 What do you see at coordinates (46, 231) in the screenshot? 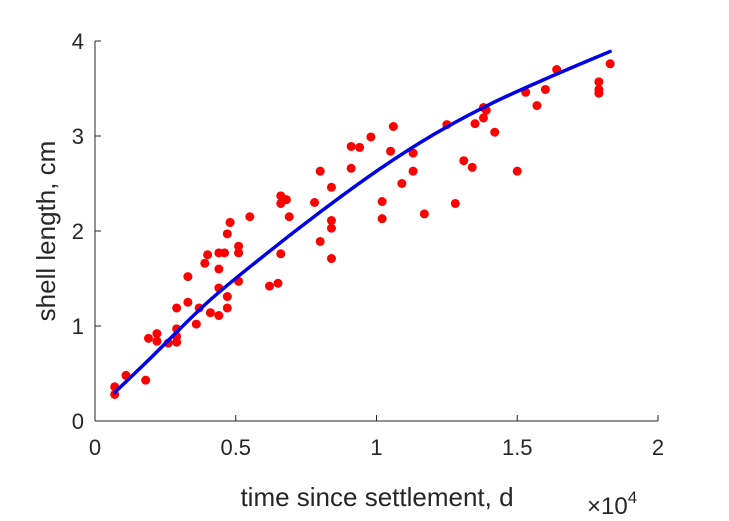
I see `y-axis-label: shell length, cm` at bounding box center [46, 231].